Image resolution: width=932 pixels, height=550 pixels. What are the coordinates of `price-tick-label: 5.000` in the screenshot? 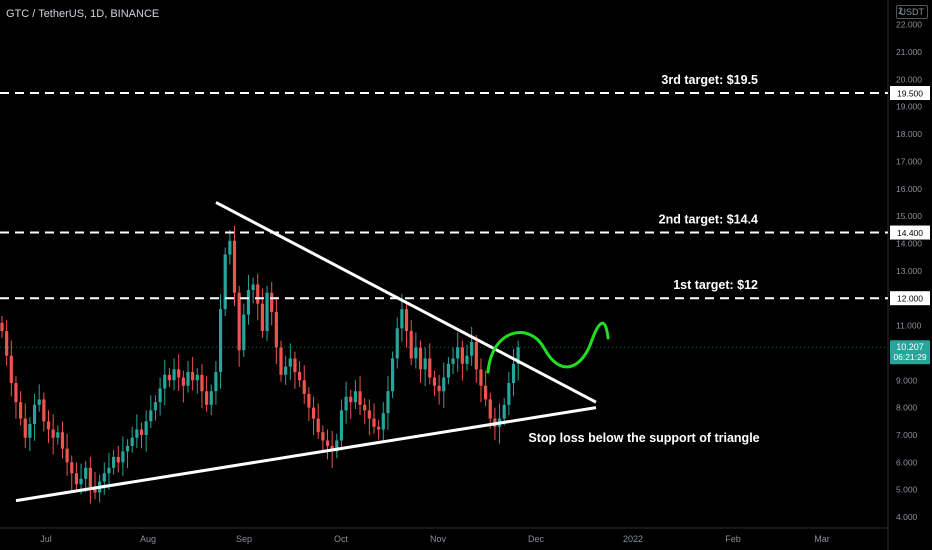 It's located at (907, 490).